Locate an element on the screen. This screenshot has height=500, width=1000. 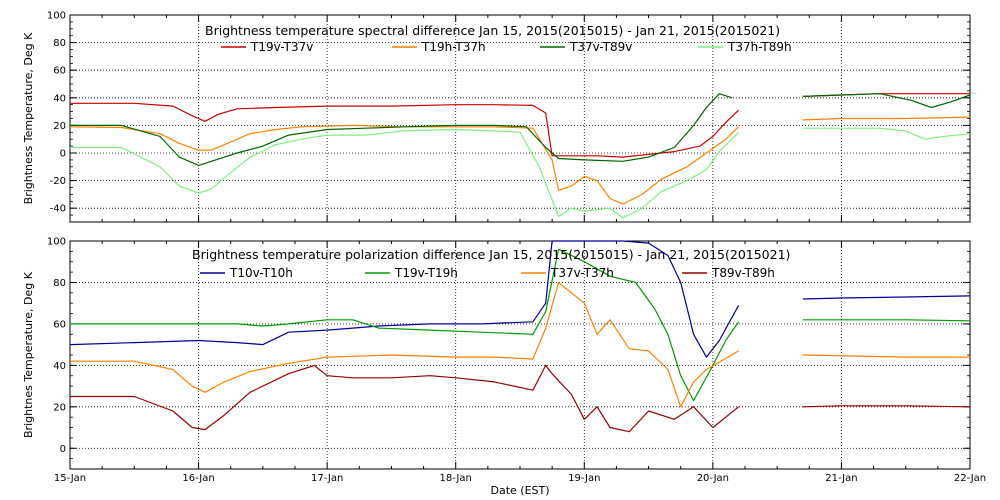
x-tick-label: 15-Jan is located at coordinates (70, 478).